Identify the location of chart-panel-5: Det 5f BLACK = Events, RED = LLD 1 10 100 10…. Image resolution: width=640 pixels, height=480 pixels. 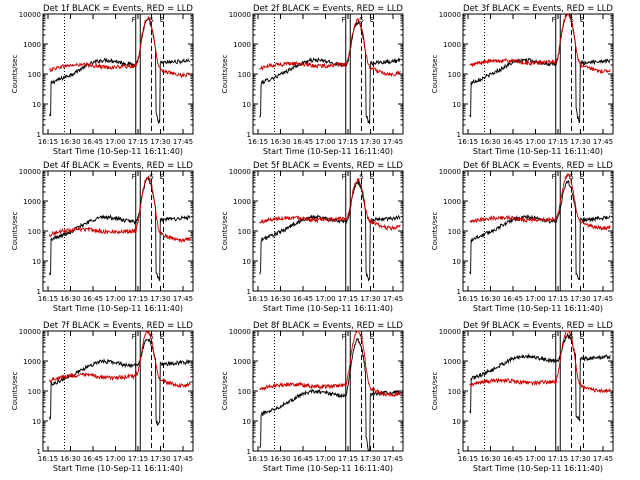
(312, 237).